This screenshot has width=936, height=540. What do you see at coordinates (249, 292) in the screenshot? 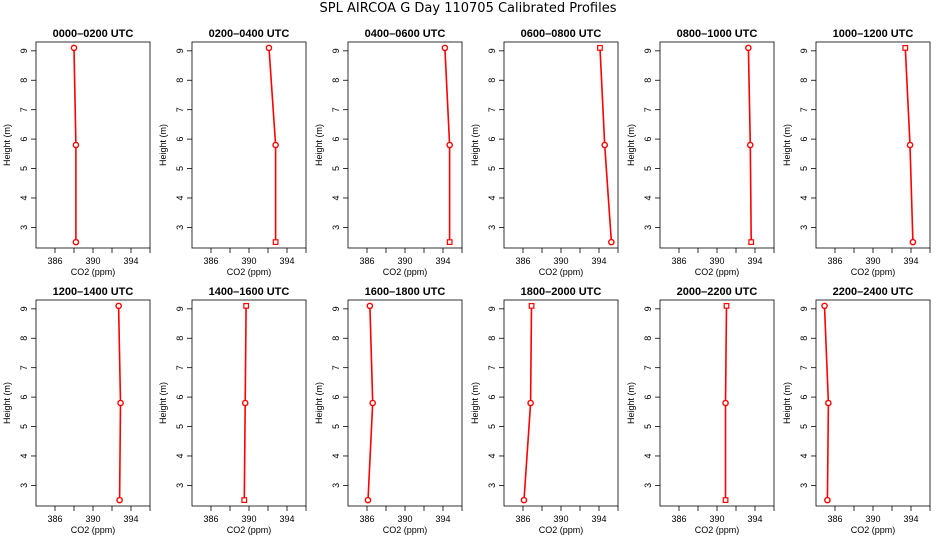
I see `panel-title: 1400–1600 UTC` at bounding box center [249, 292].